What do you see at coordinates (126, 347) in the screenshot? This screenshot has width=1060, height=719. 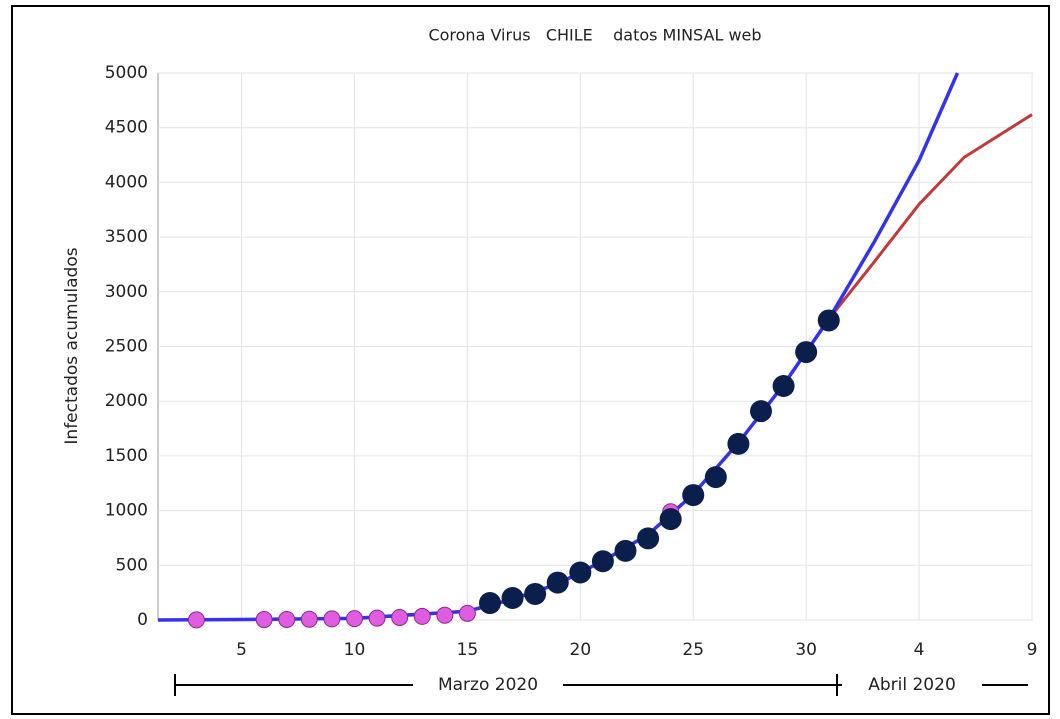 I see `y-tick-label: 2500` at bounding box center [126, 347].